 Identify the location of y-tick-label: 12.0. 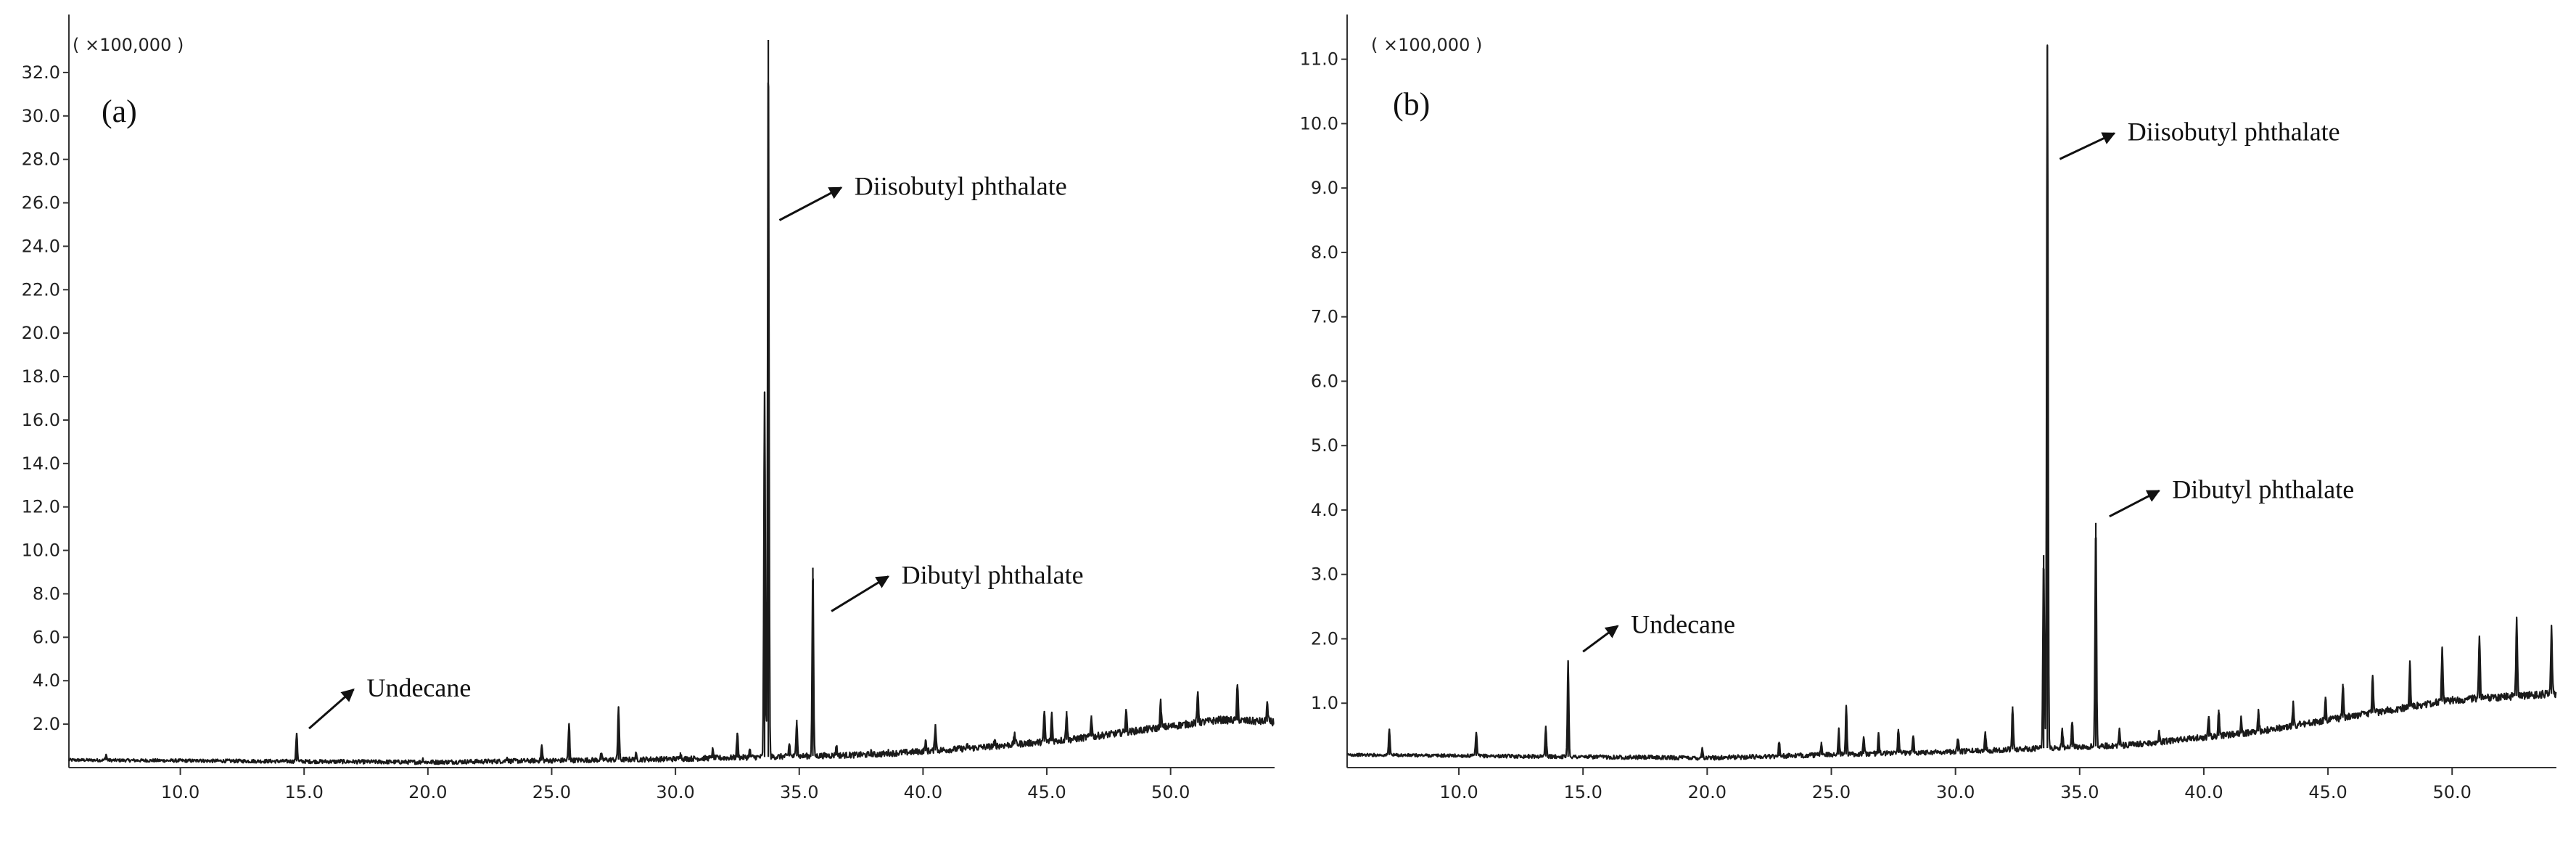
(41, 507).